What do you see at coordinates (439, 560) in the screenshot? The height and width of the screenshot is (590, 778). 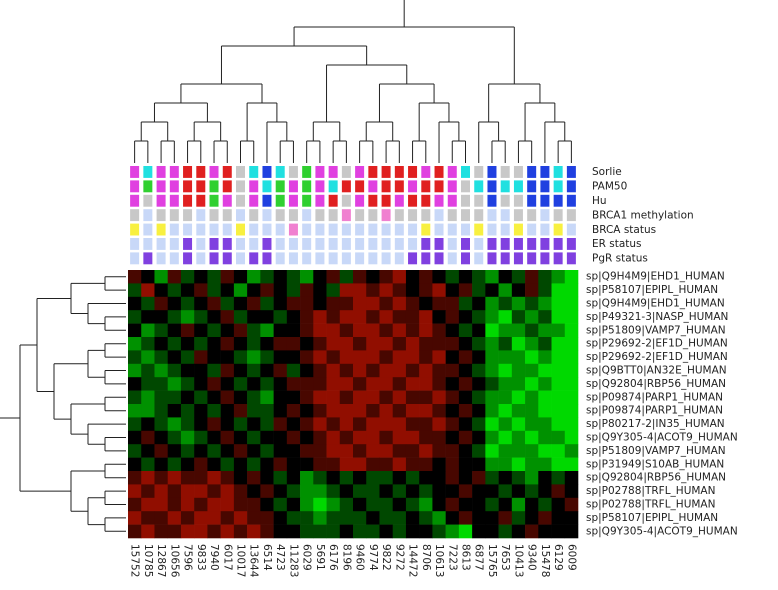 I see `column-label: 10613` at bounding box center [439, 560].